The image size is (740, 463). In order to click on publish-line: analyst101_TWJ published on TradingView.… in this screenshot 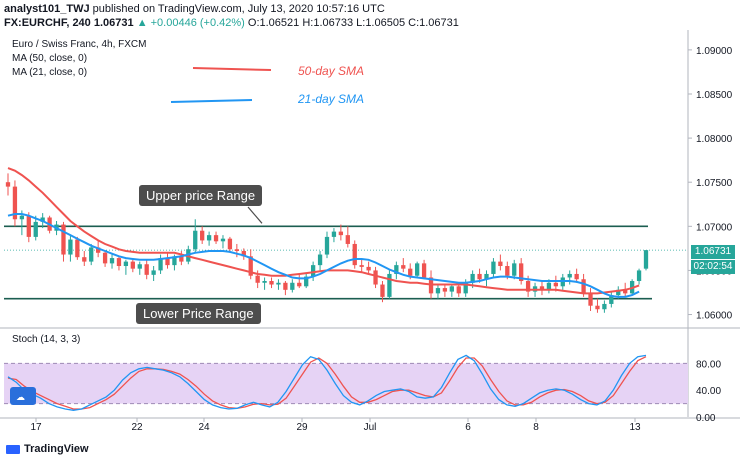, I will do `click(194, 9)`.